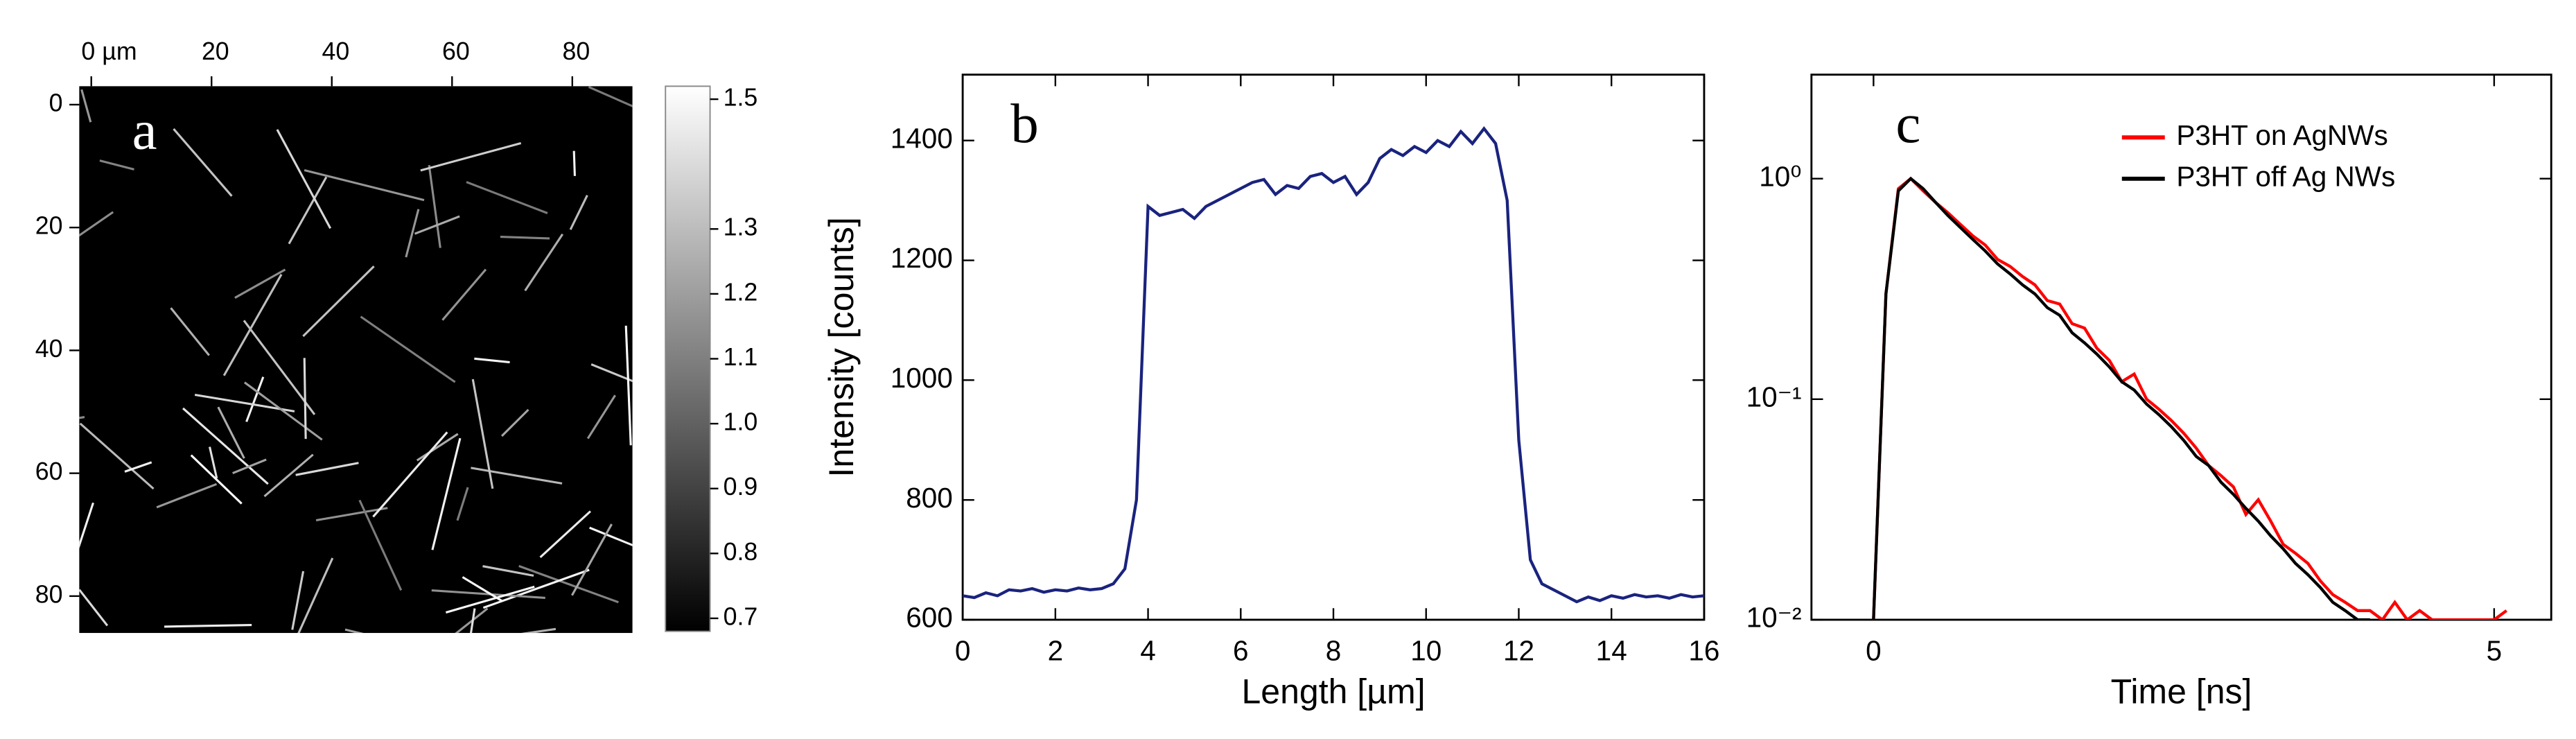  I want to click on panel-letter: c, so click(1907, 123).